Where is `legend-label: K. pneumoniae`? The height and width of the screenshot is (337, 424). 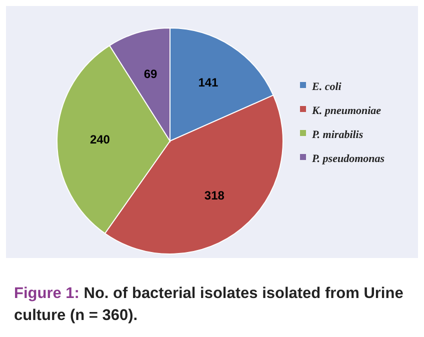
legend-label: K. pneumoniae is located at coordinates (346, 110).